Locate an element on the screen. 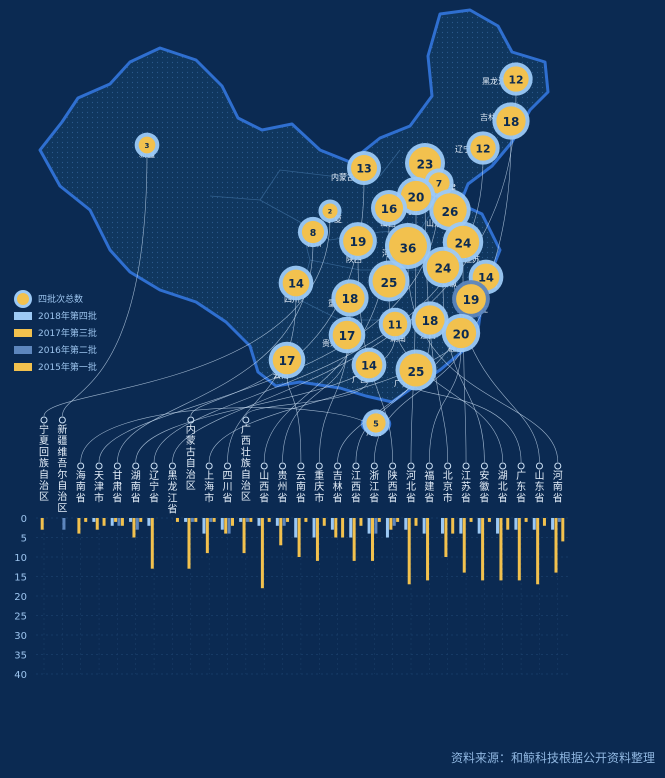 The image size is (665, 778). legend-b3: 2017年第三批 is located at coordinates (55, 332).